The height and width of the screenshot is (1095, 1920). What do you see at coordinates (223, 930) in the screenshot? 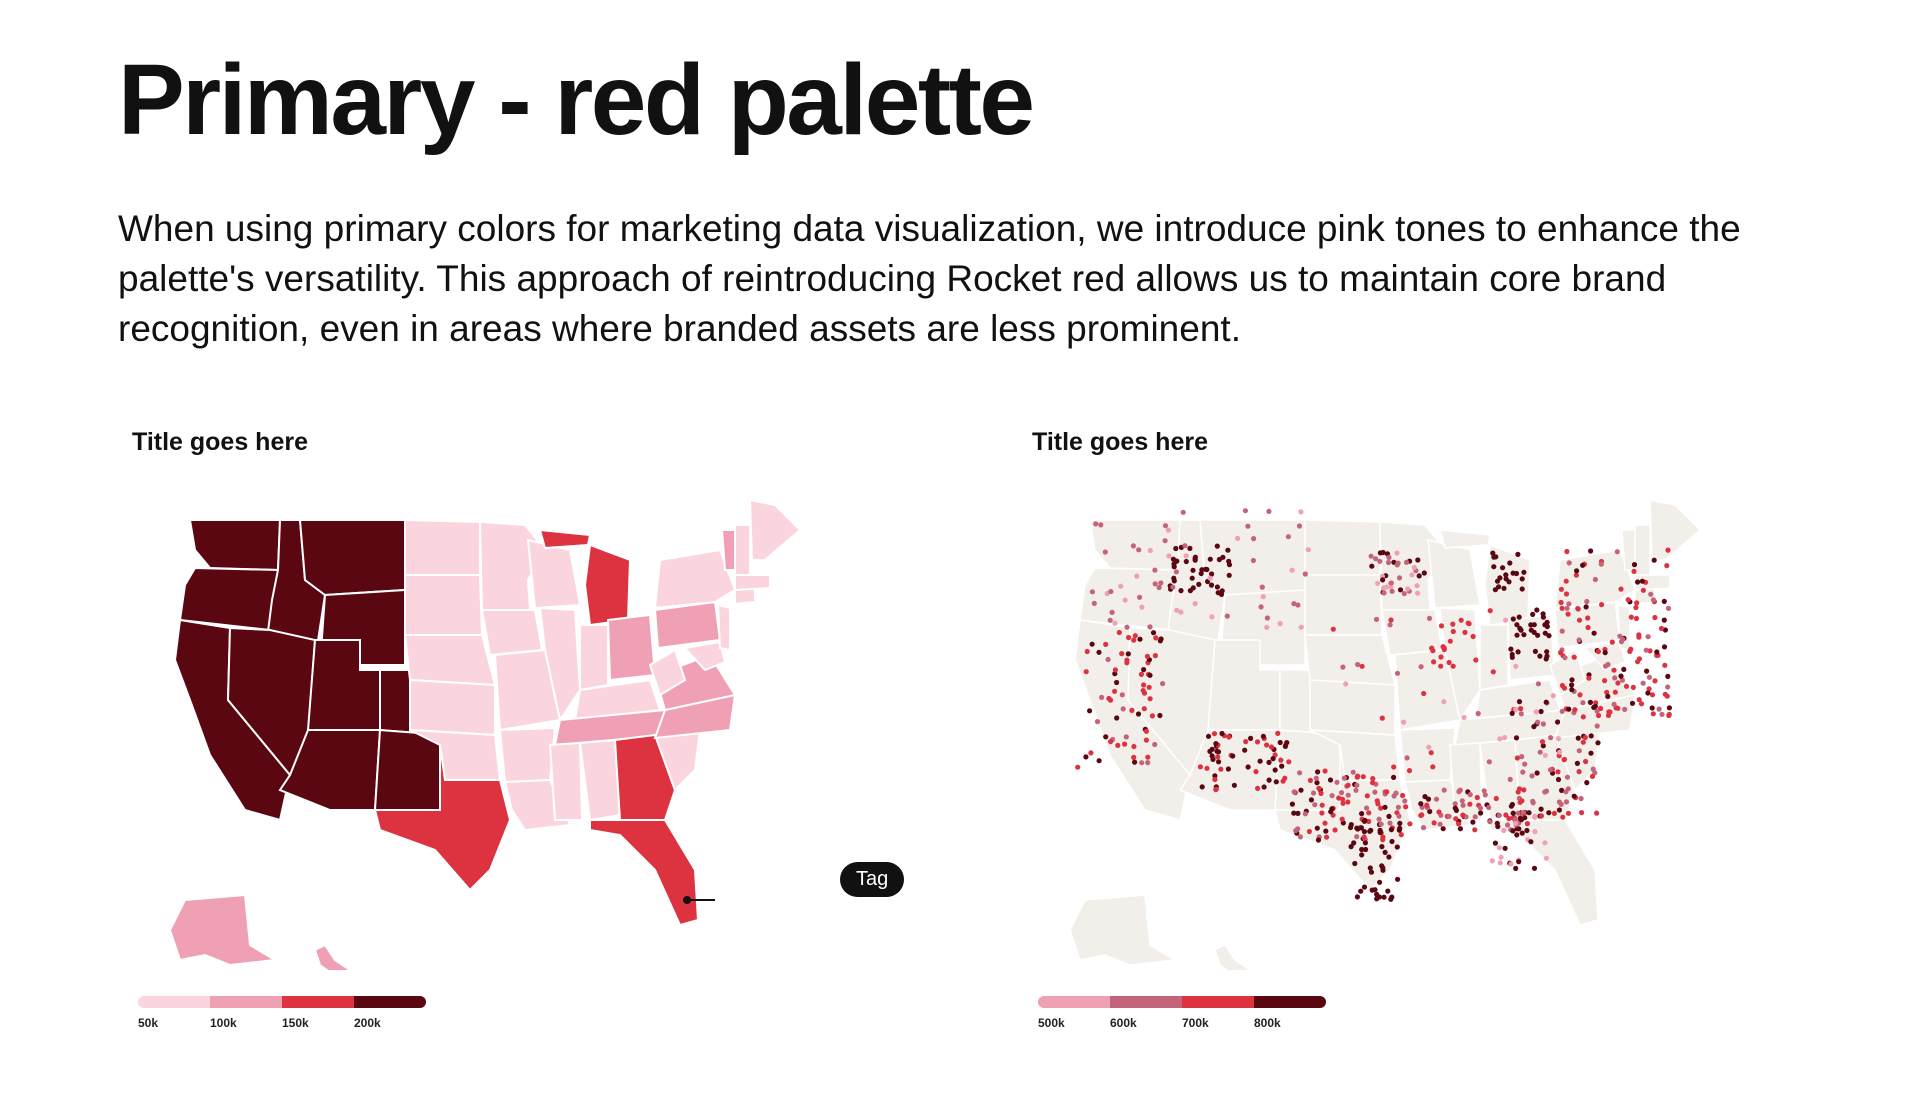
I see `state-ak` at bounding box center [223, 930].